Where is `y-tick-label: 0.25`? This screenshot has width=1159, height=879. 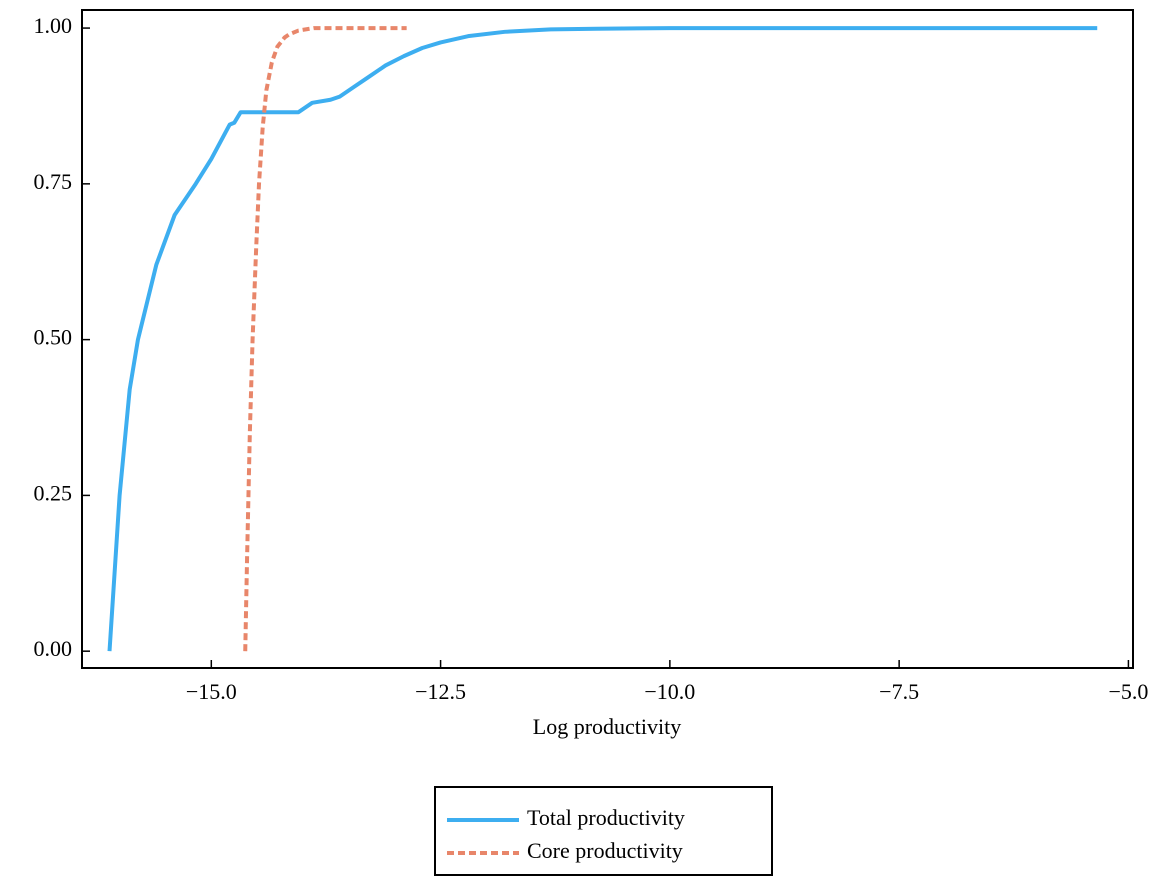
y-tick-label: 0.25 is located at coordinates (53, 492).